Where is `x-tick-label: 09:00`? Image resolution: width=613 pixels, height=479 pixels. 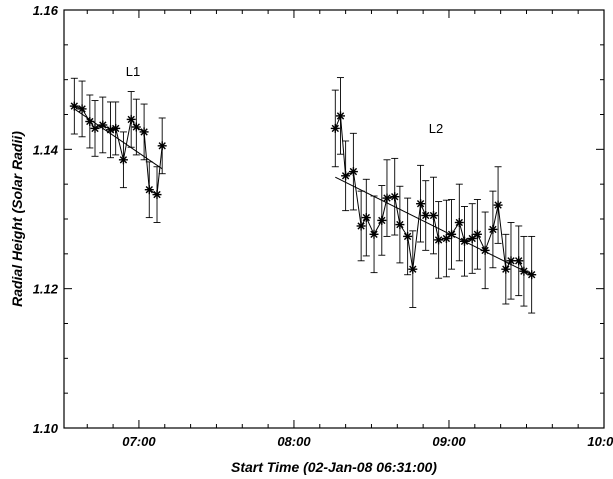
x-tick-label: 09:00 is located at coordinates (449, 441).